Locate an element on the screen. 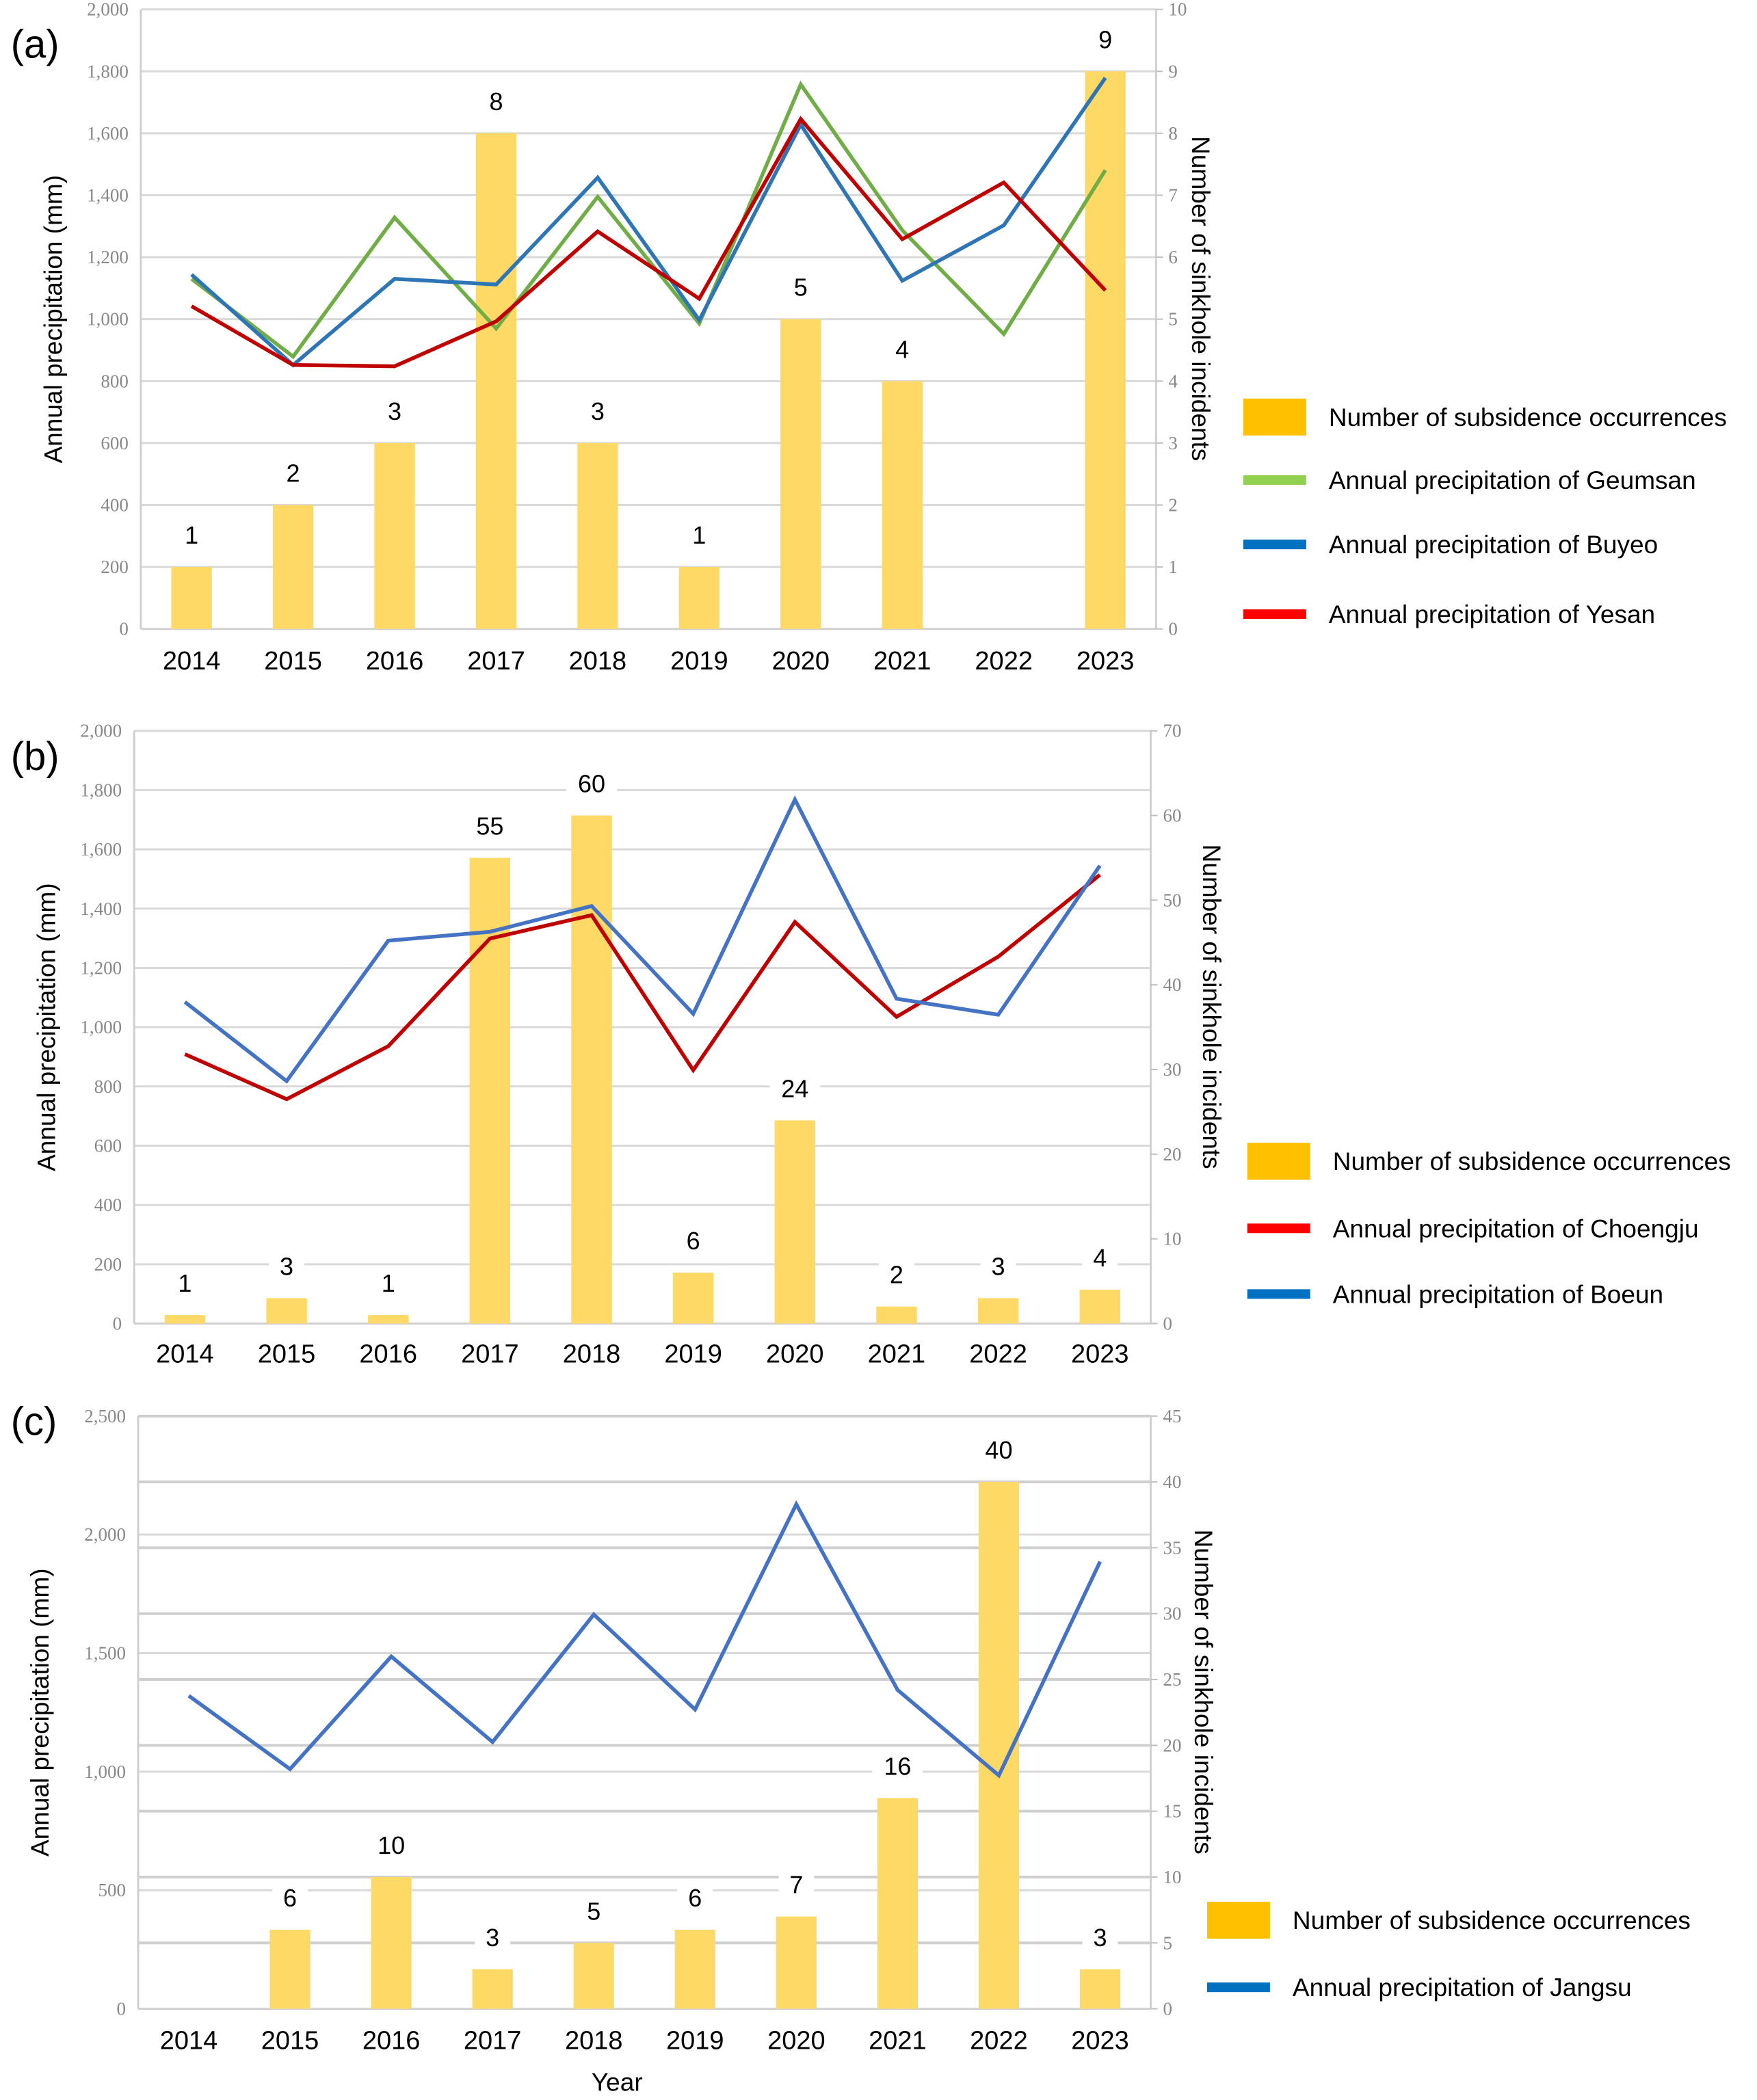  legend-item: Annual precipitation of Yesan is located at coordinates (1449, 614).